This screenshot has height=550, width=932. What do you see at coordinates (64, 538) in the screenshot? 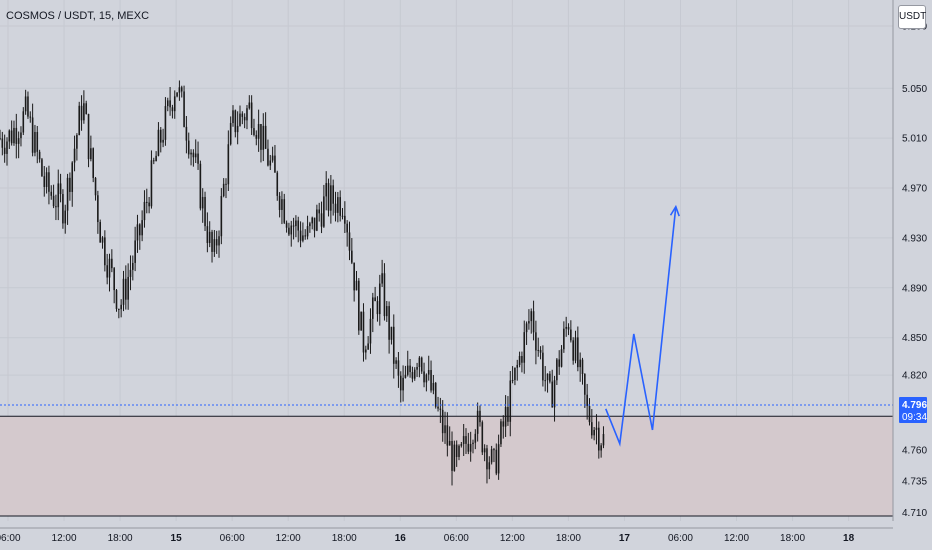
I see `time-tick-label: 12:00` at bounding box center [64, 538].